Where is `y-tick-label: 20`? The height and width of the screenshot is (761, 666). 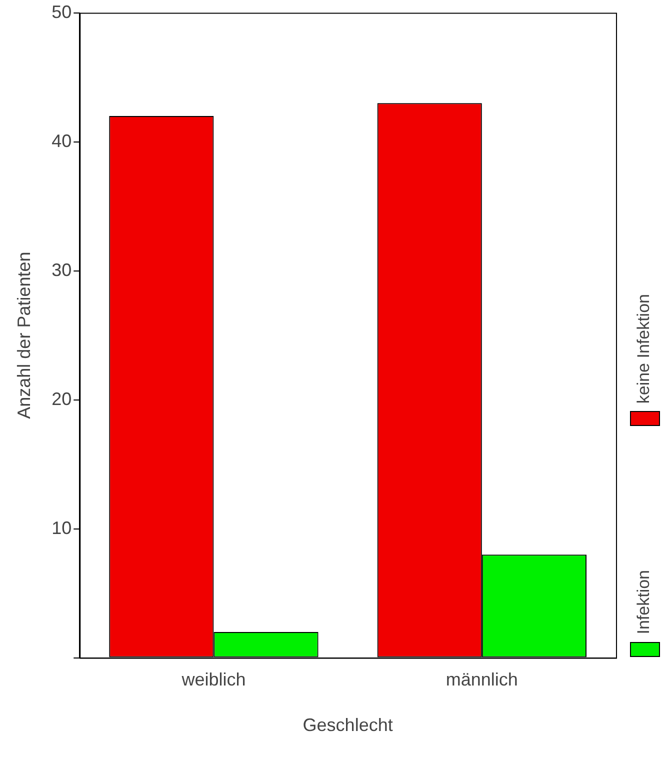
y-tick-label: 20 is located at coordinates (62, 398).